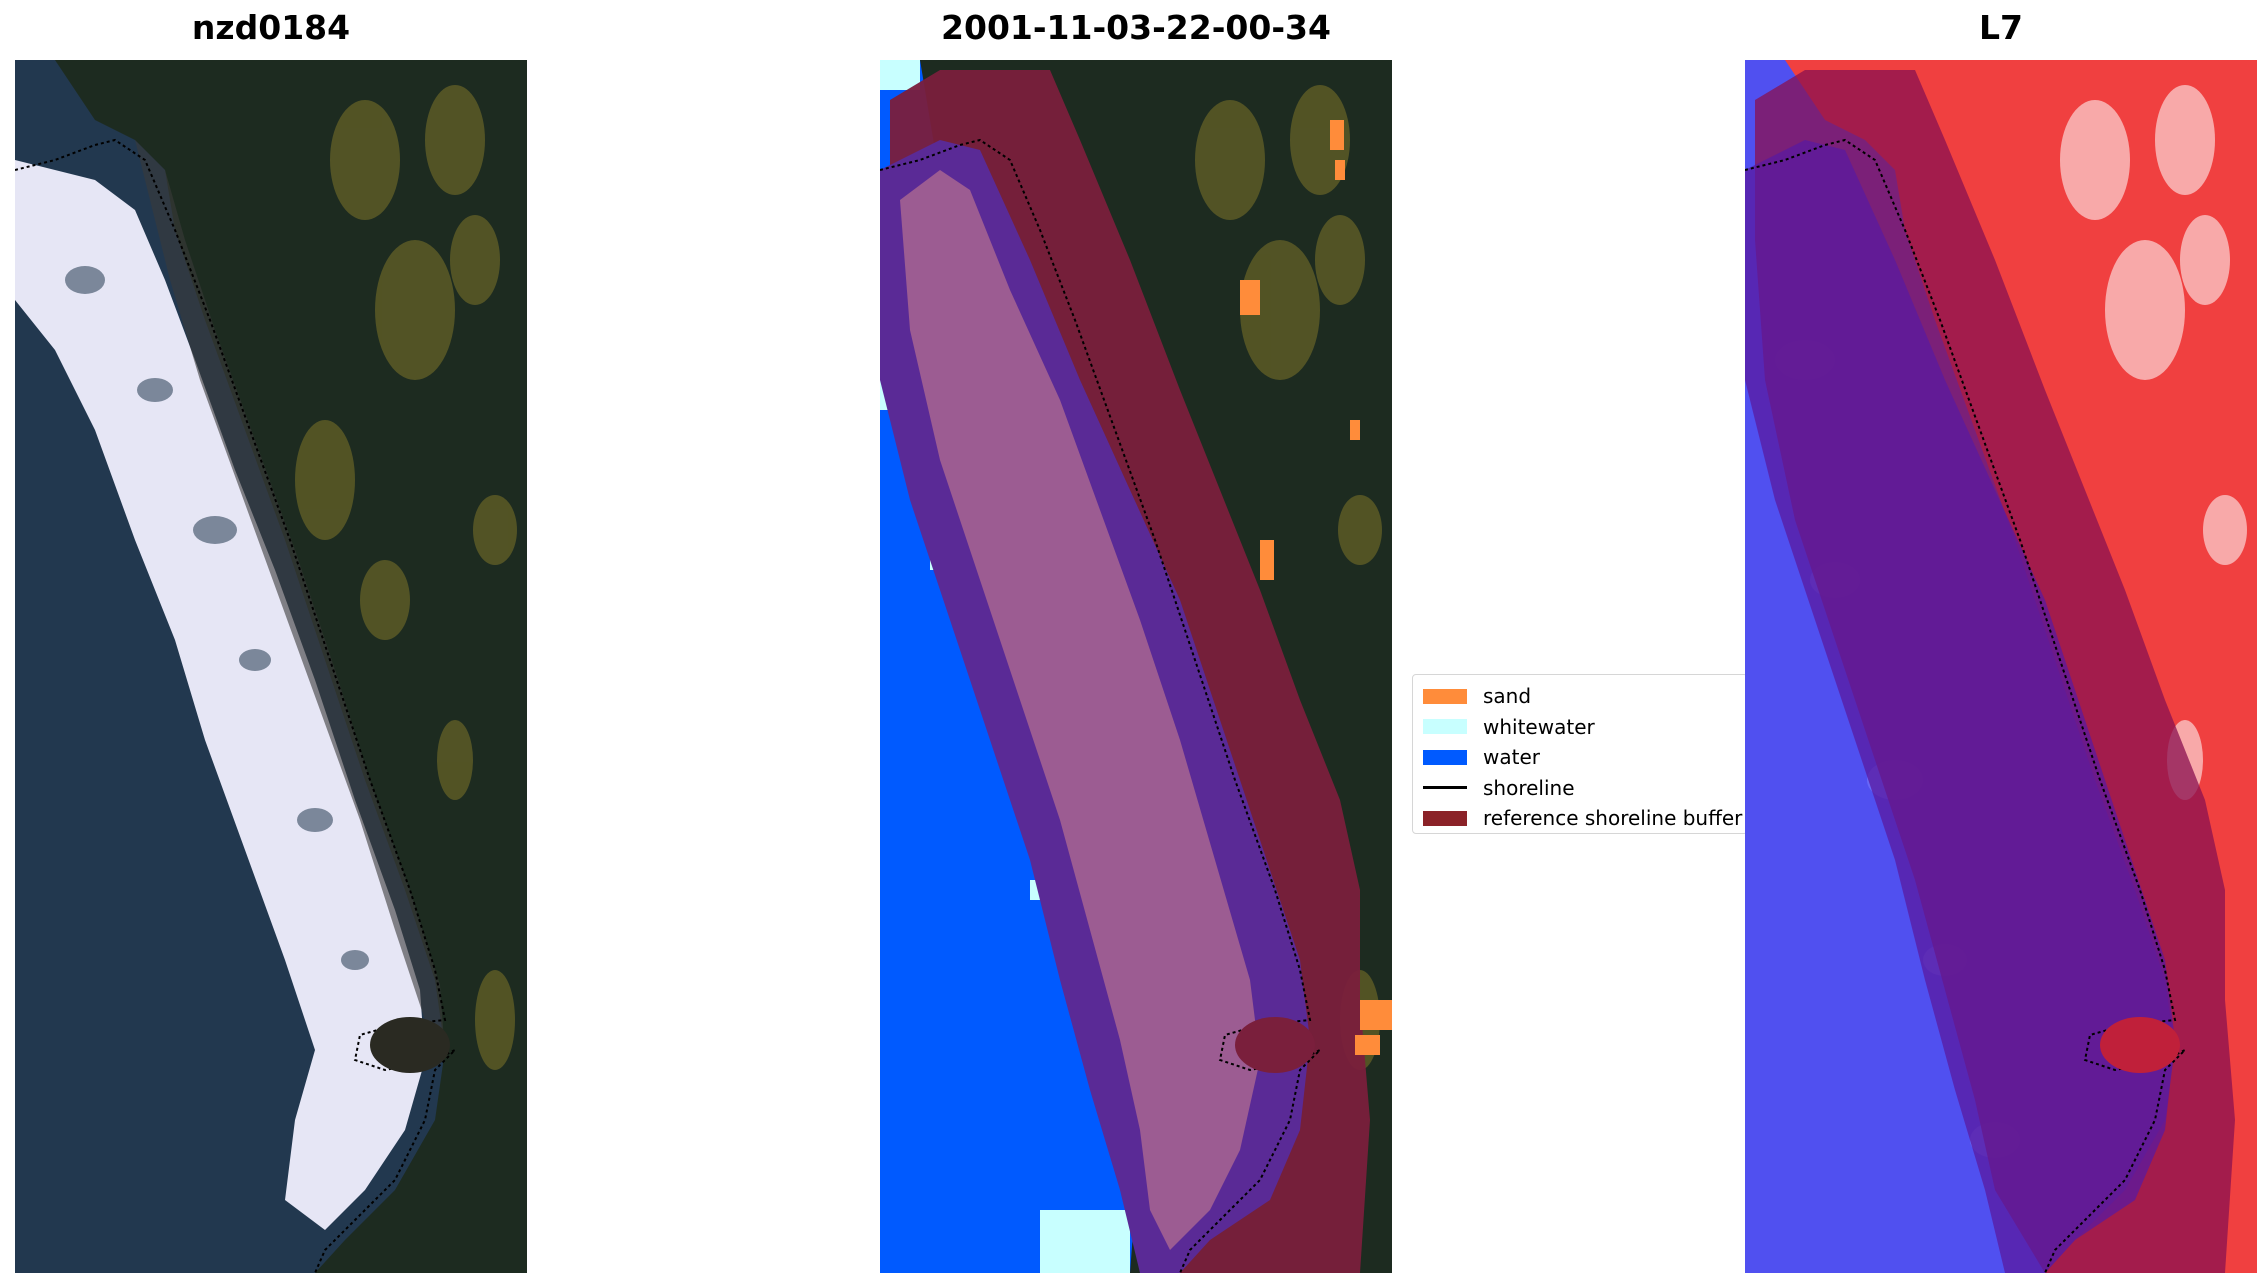 The width and height of the screenshot is (2265, 1283). I want to click on sand-class, so click(1316, 587).